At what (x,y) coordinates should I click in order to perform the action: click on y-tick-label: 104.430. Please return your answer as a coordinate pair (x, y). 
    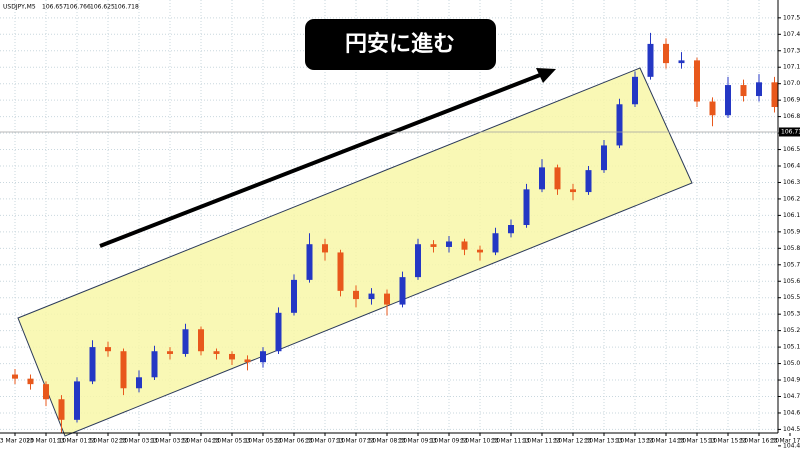
    Looking at the image, I should click on (791, 445).